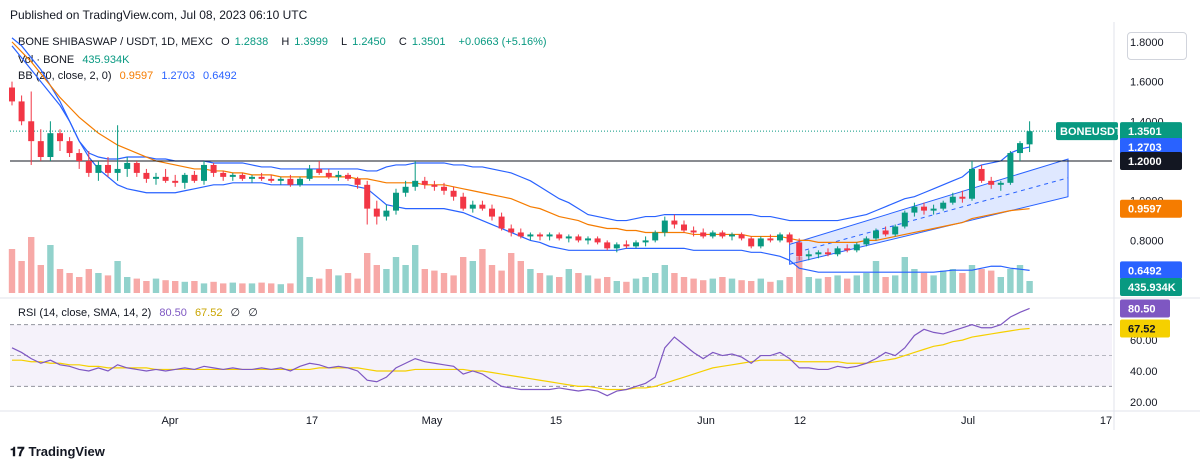  What do you see at coordinates (1145, 162) in the screenshot?
I see `price-tag-value: 1.2000` at bounding box center [1145, 162].